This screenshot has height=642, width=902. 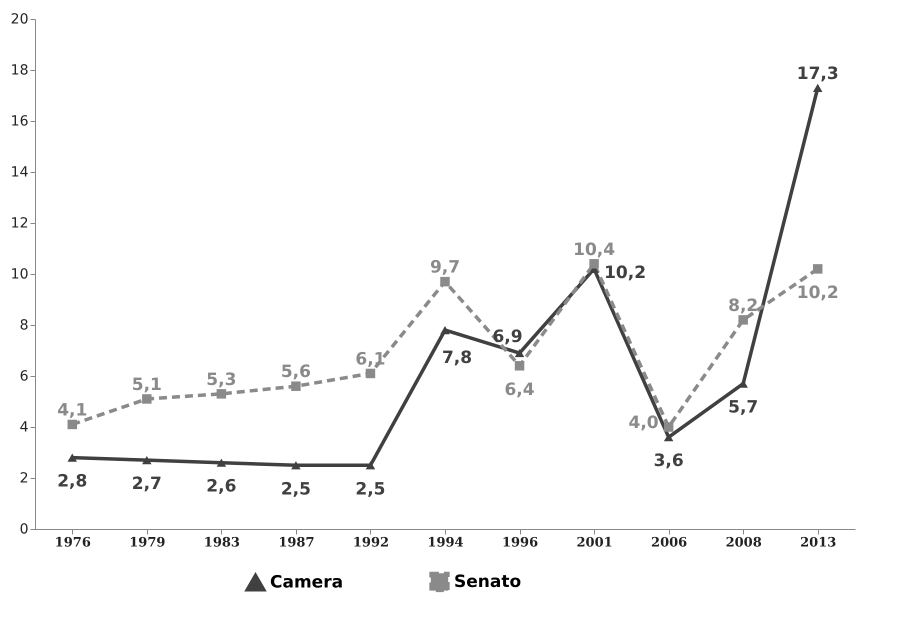 I want to click on y-tick-label: 10, so click(x=19, y=274).